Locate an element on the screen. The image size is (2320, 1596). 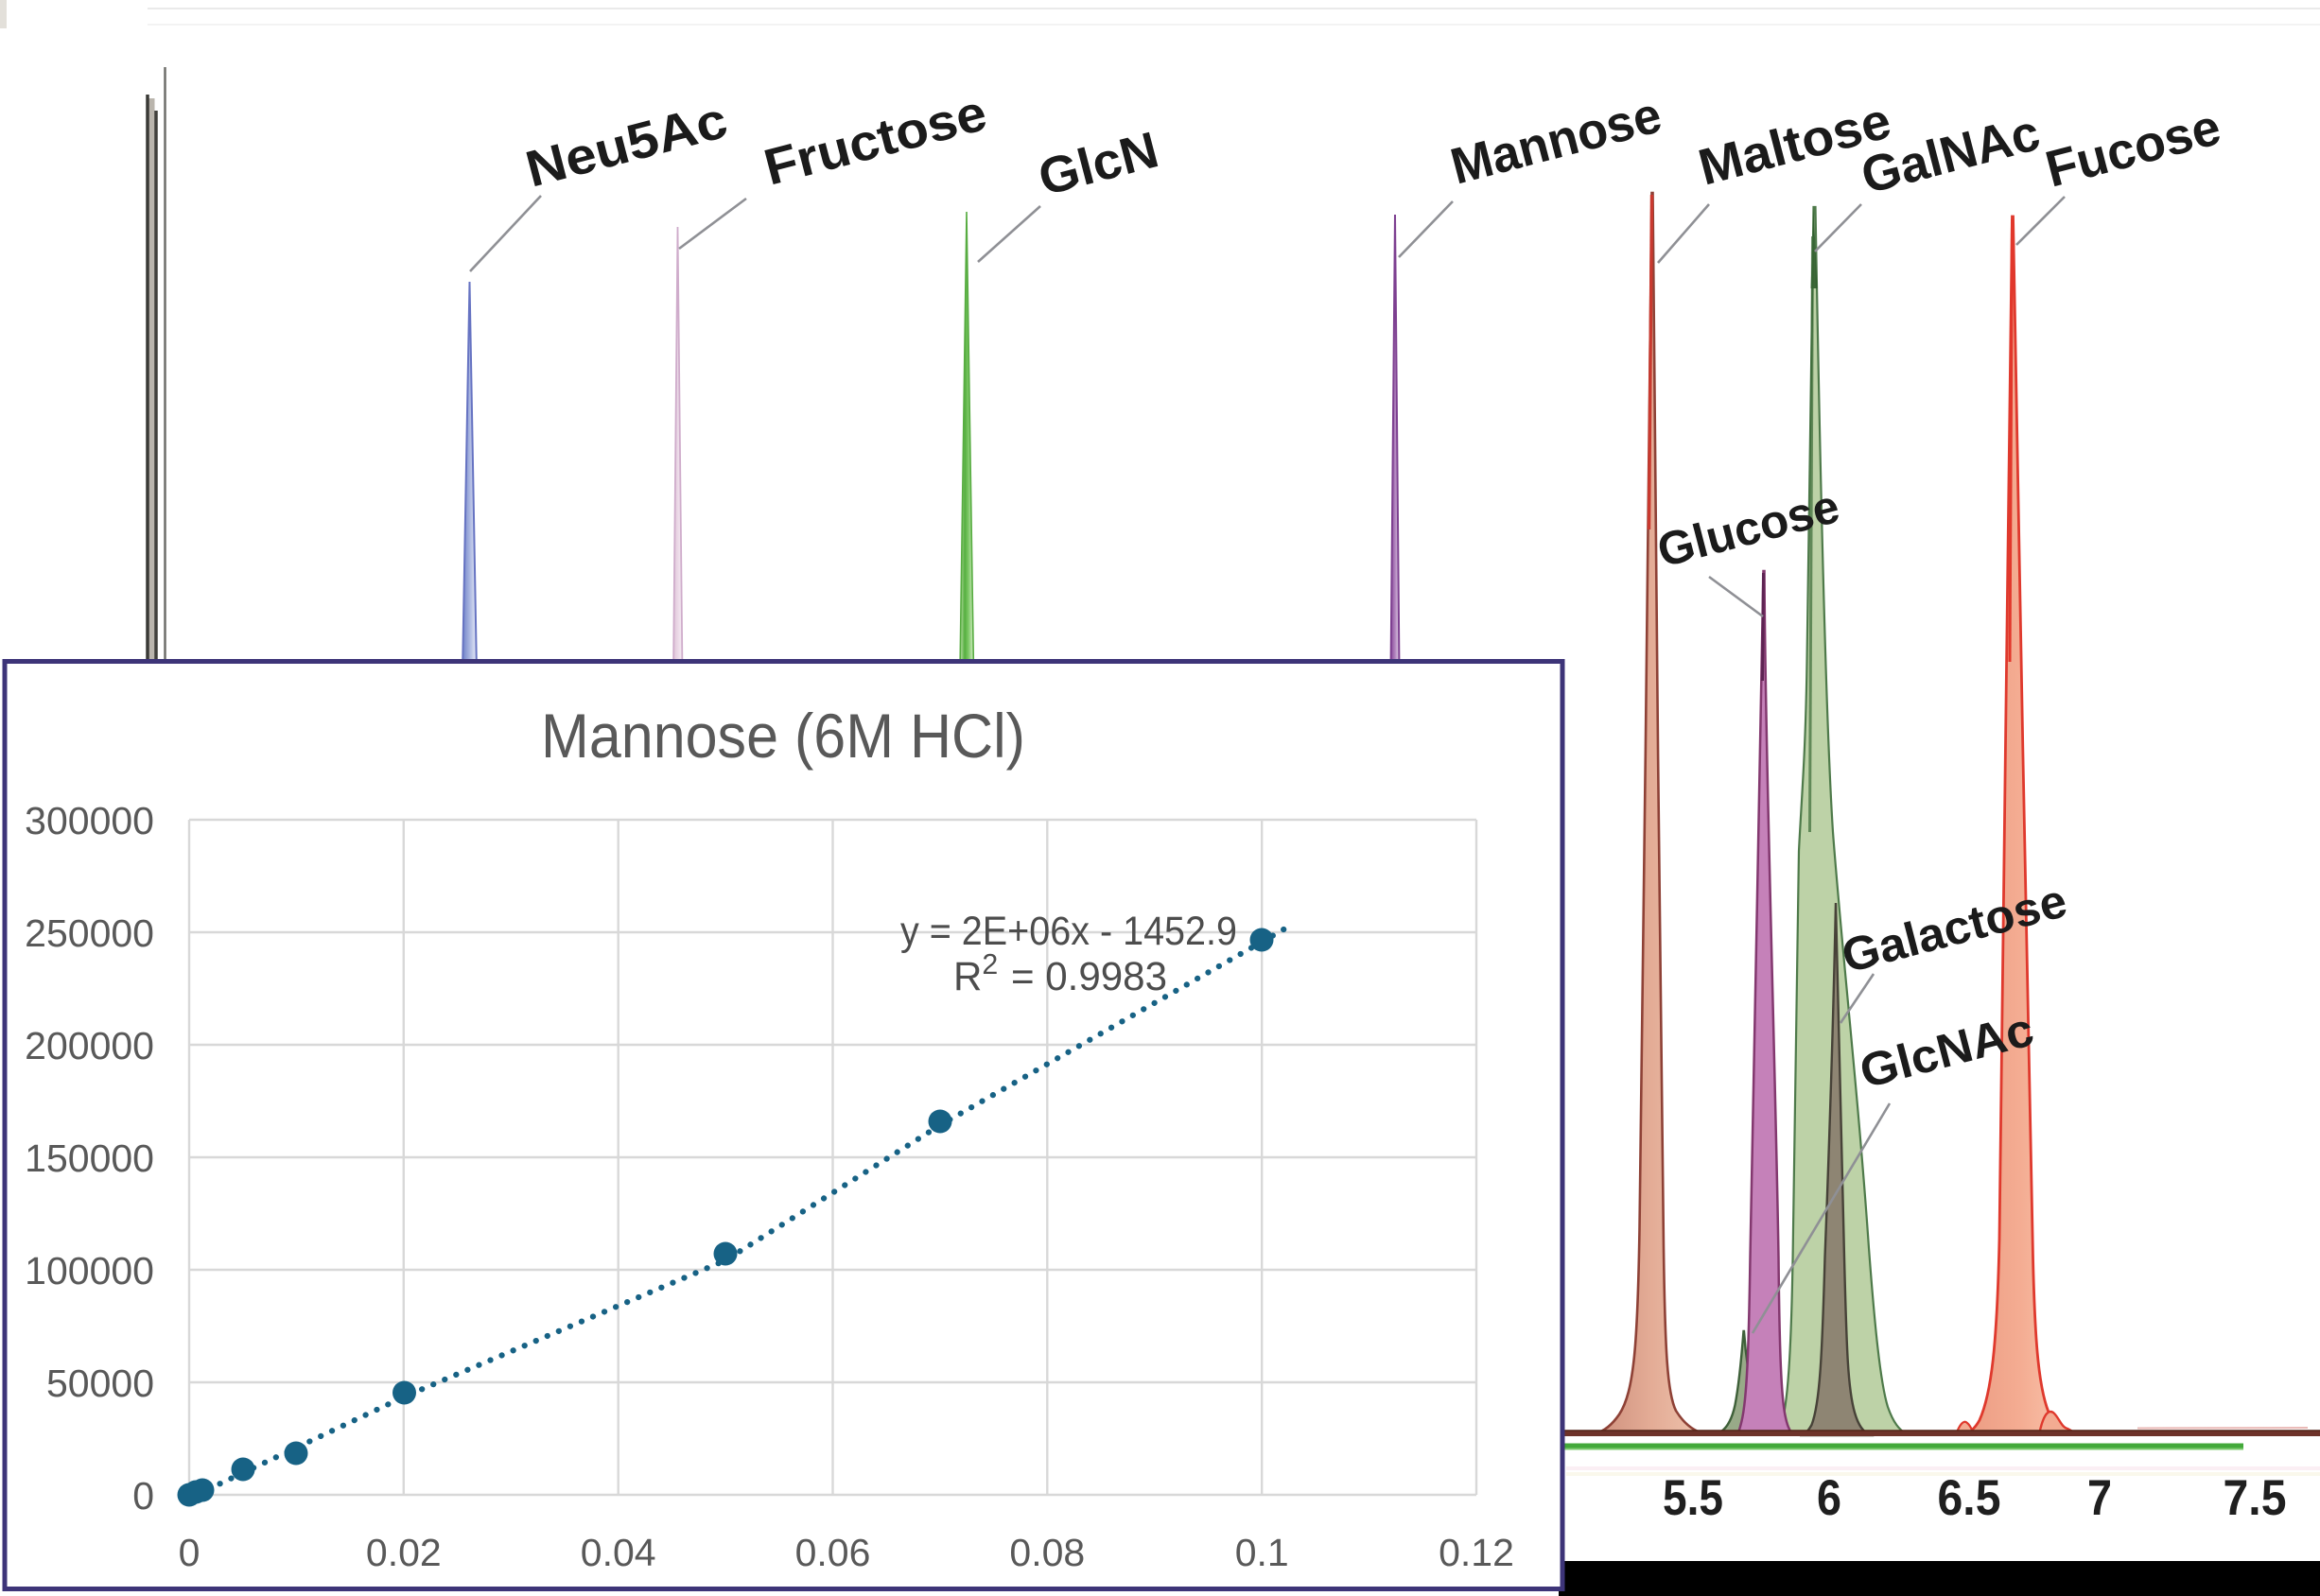
svg-text: Fucose is located at coordinates (2133, 148).